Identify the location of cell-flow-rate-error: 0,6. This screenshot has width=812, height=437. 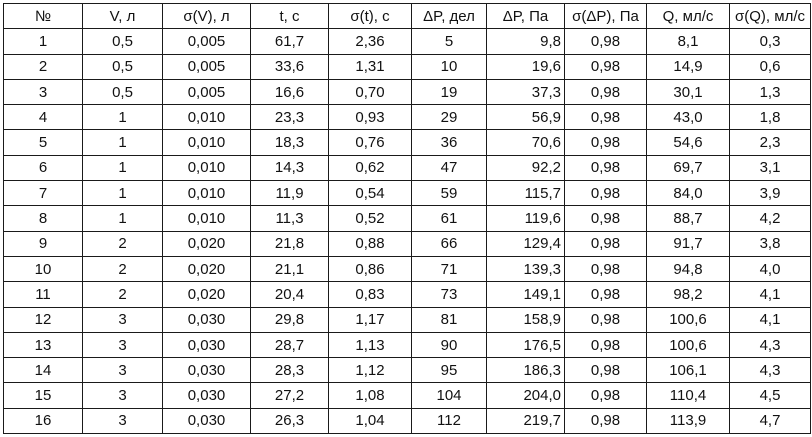
(770, 66).